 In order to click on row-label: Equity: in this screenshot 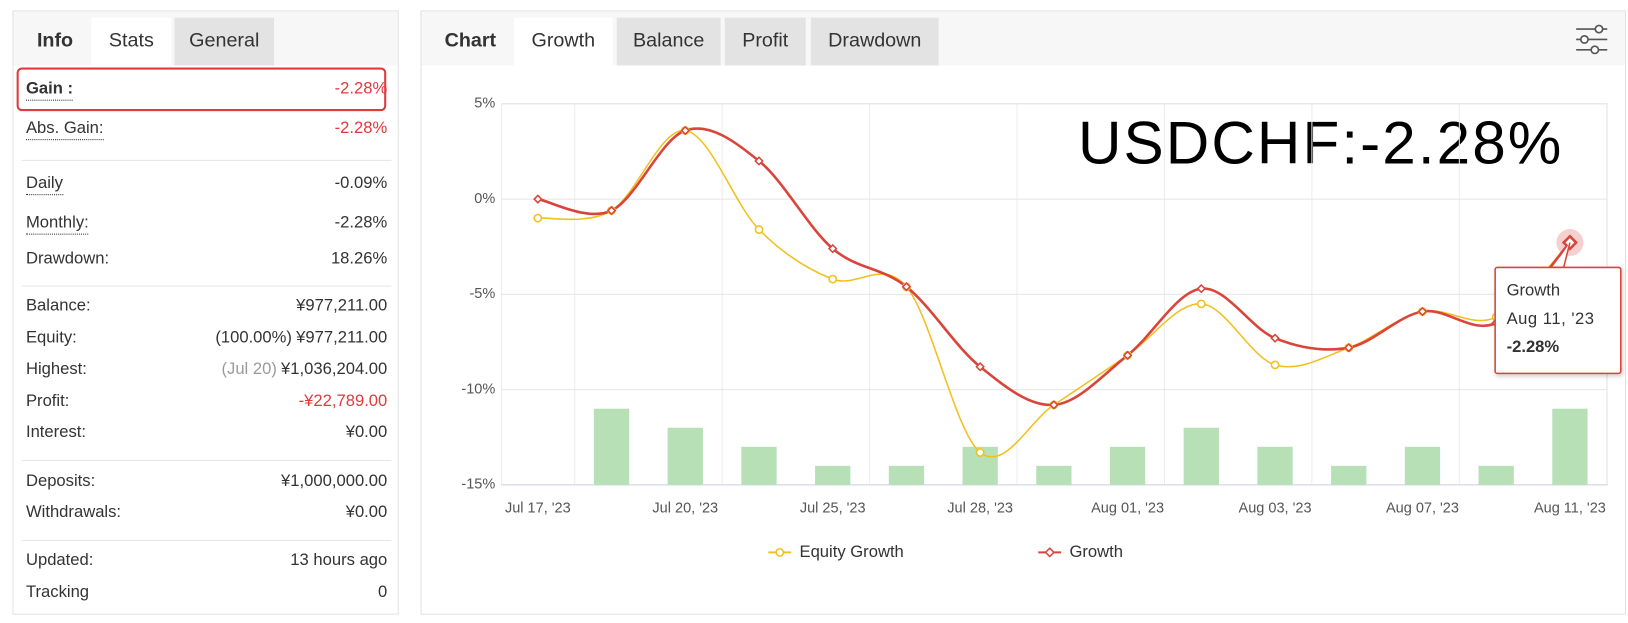, I will do `click(51, 338)`.